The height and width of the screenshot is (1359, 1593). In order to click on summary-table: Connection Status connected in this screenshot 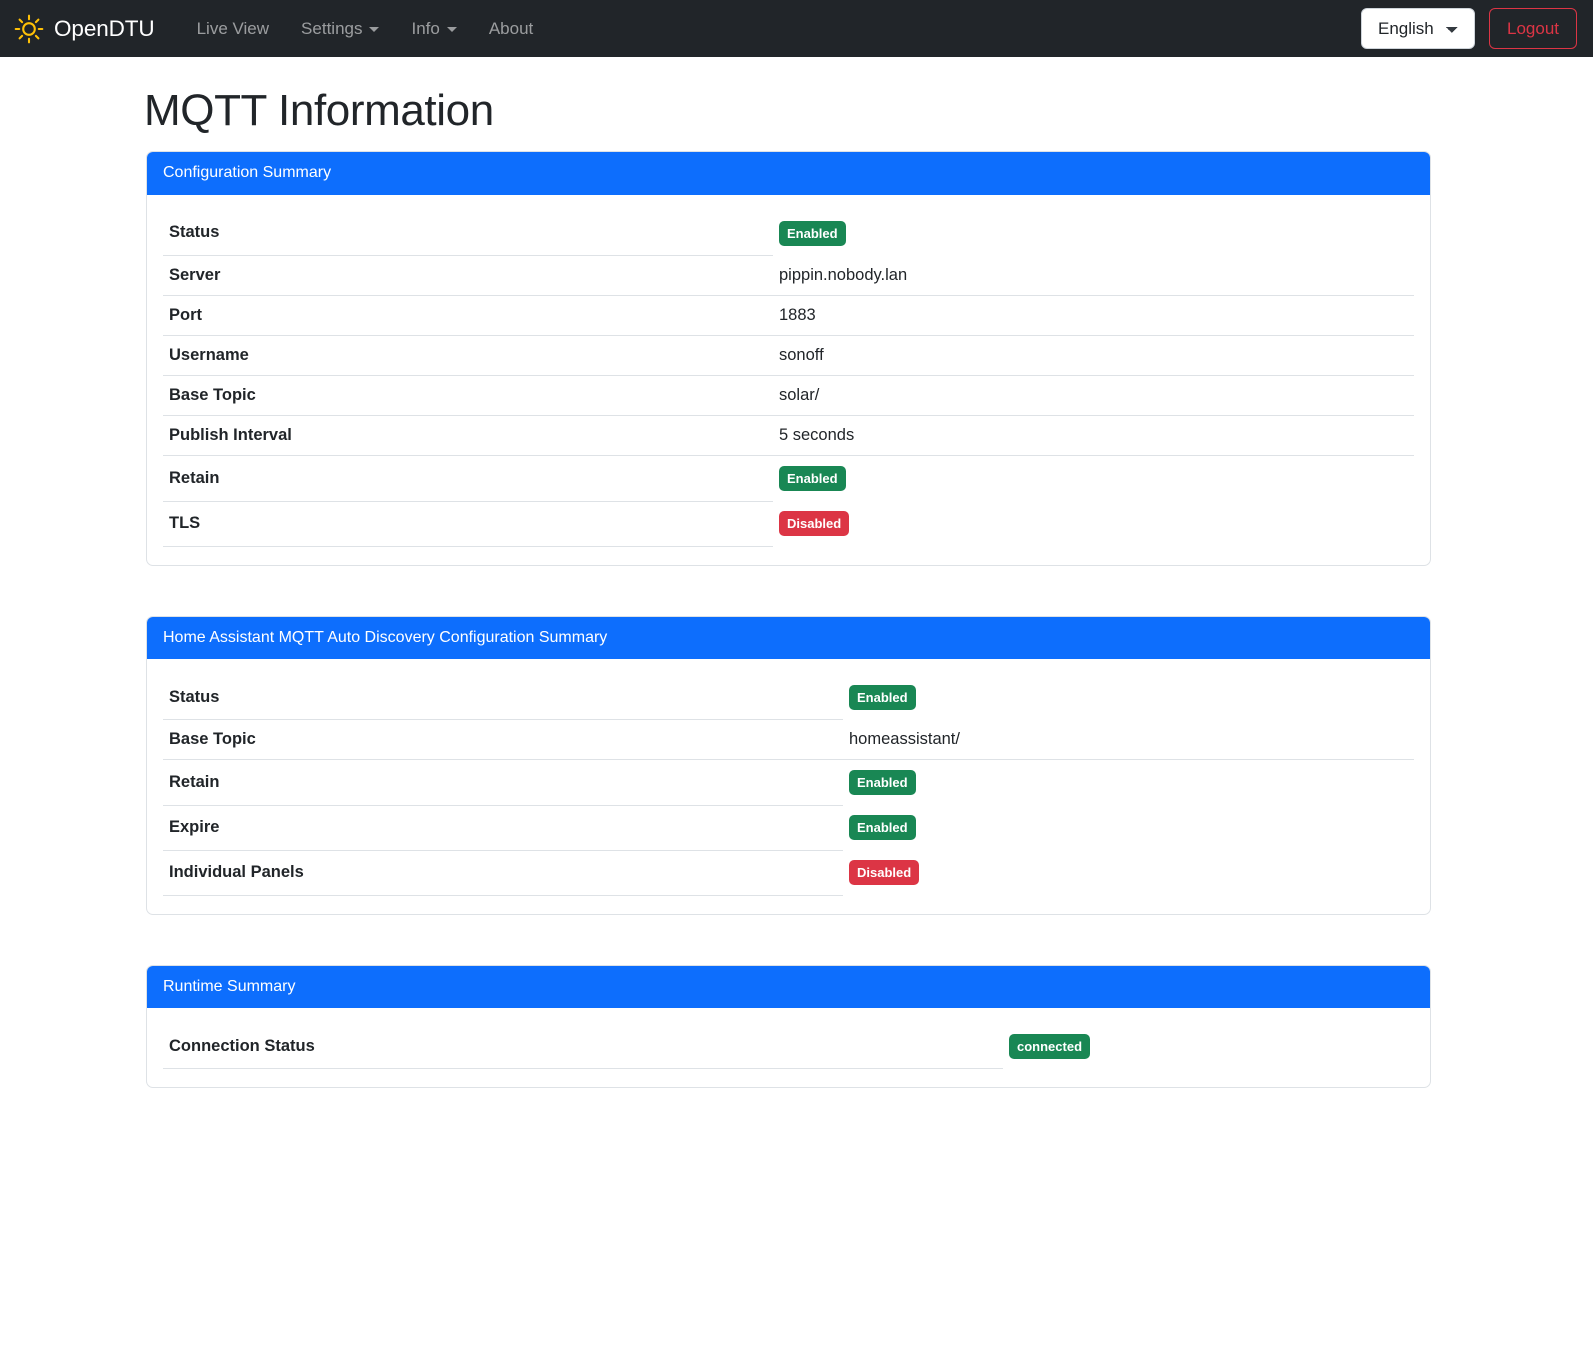, I will do `click(788, 1046)`.